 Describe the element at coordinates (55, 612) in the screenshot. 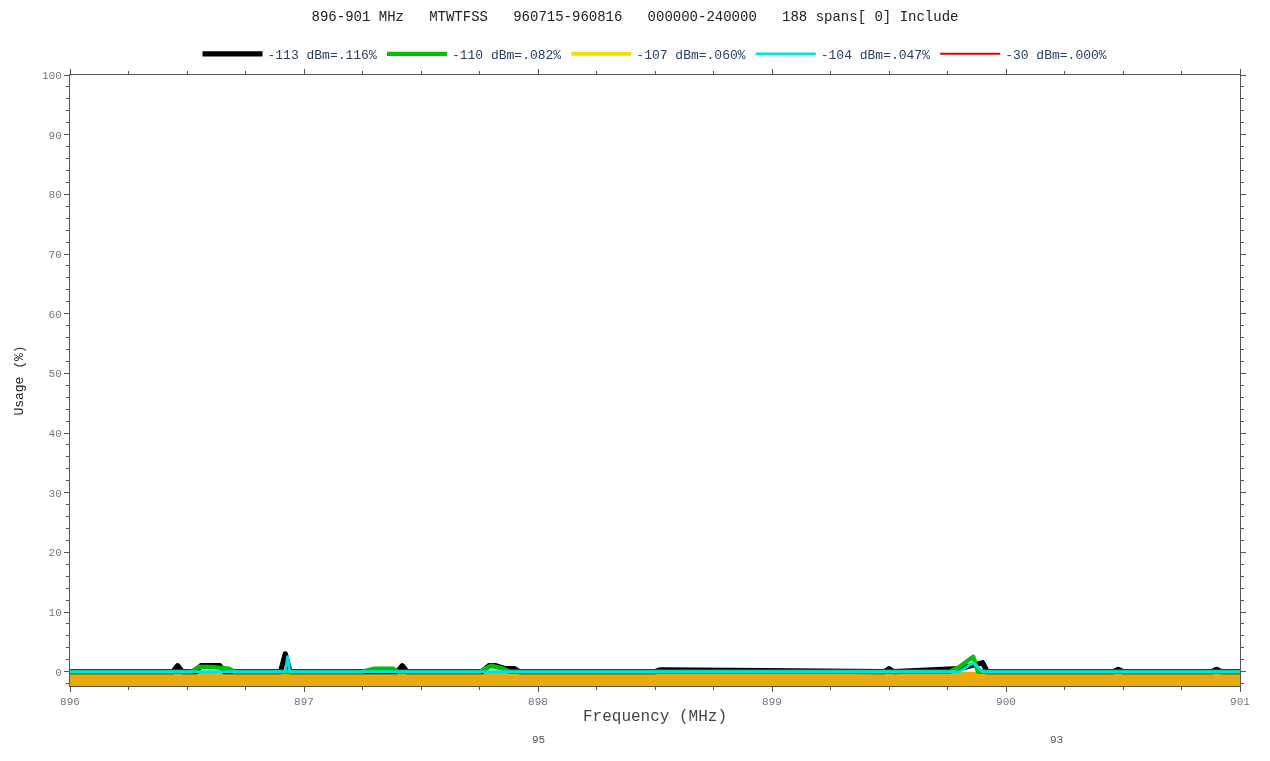

I see `y-tick-label: 10` at that location.